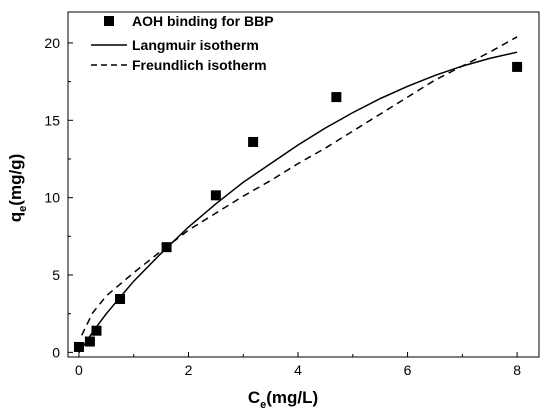  Describe the element at coordinates (203, 21) in the screenshot. I see `legend-label-points: AOH binding for BBP` at that location.